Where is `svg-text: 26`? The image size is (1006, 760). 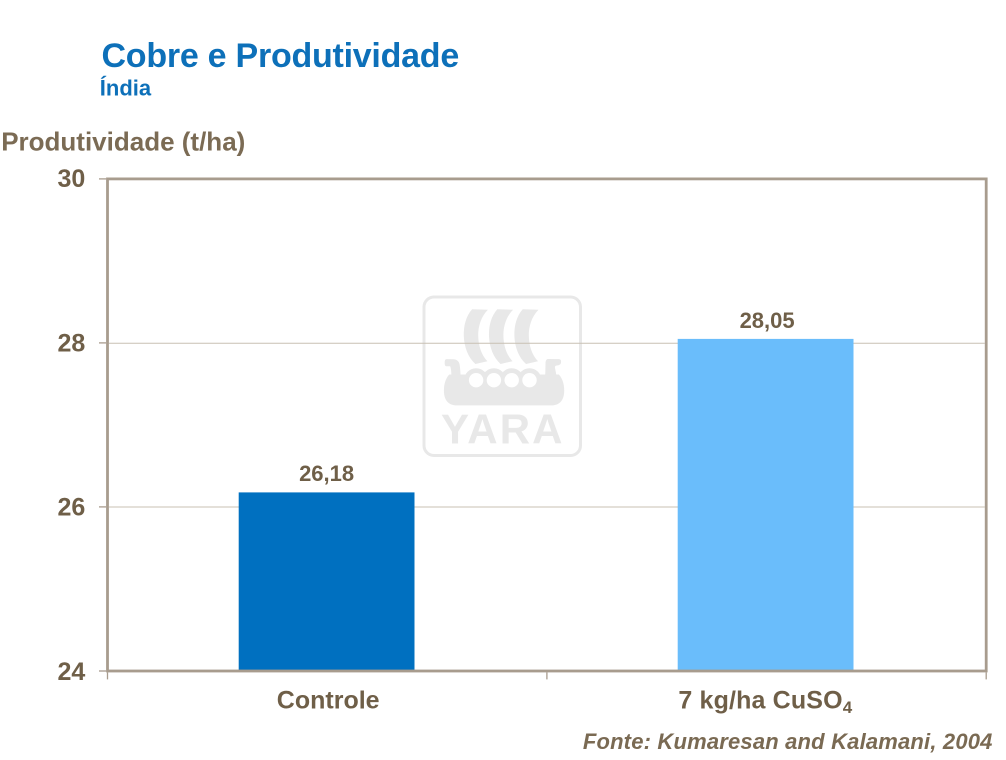 svg-text: 26 is located at coordinates (71, 508).